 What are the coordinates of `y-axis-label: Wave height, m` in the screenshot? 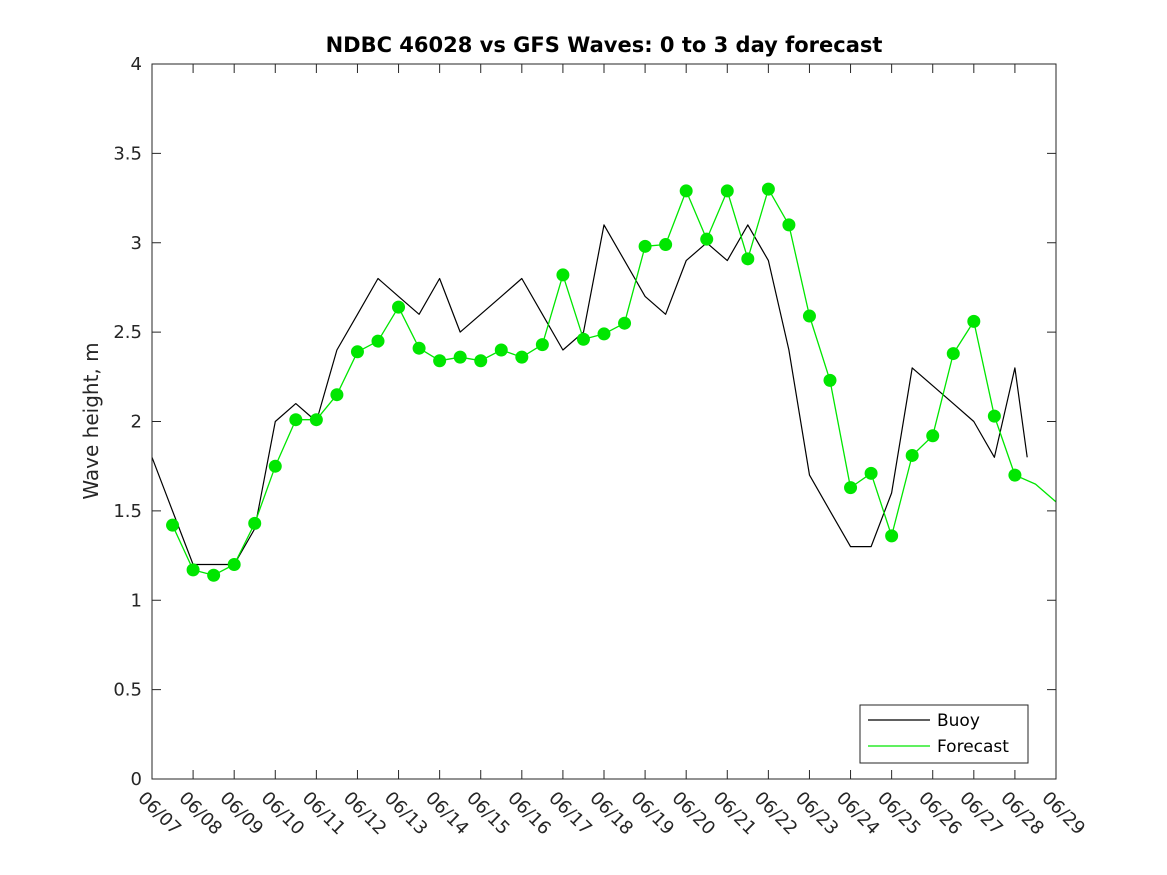 It's located at (91, 420).